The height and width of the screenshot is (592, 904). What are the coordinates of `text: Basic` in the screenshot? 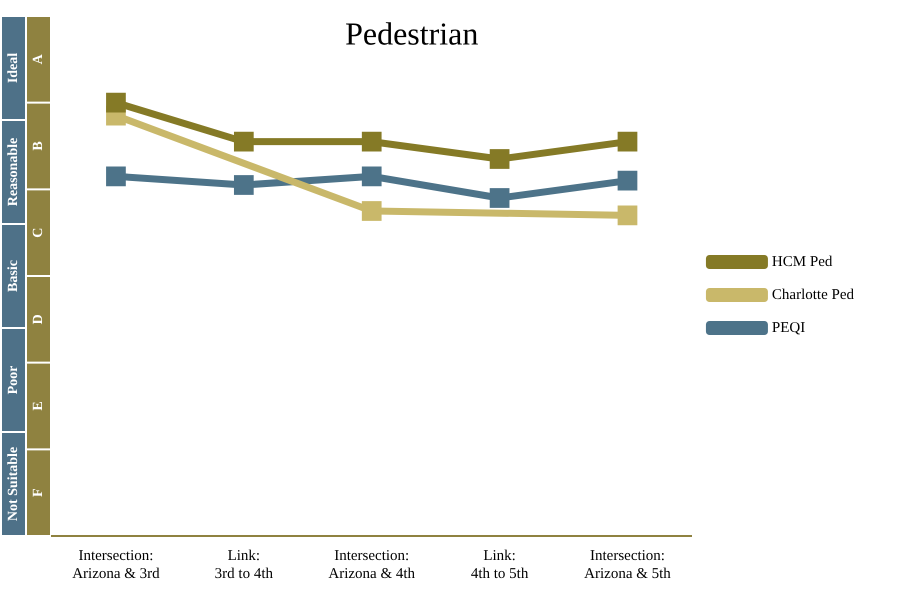 It's located at (14, 276).